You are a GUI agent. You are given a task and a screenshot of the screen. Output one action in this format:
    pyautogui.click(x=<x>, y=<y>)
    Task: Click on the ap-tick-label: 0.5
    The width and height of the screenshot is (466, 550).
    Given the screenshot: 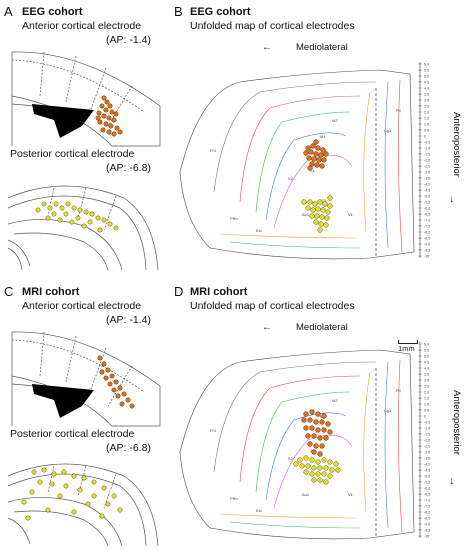 What is the action you would take?
    pyautogui.click(x=426, y=410)
    